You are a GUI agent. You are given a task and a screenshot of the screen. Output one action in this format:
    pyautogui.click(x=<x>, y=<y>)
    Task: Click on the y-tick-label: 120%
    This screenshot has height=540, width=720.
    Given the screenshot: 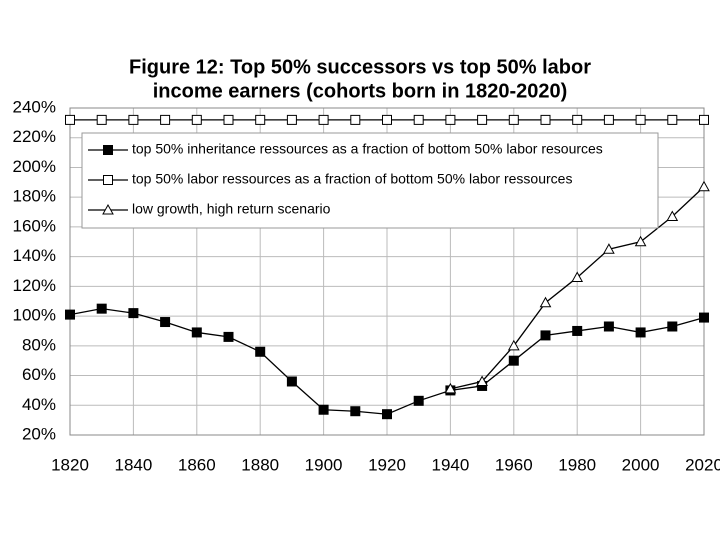 What is the action you would take?
    pyautogui.click(x=34, y=285)
    